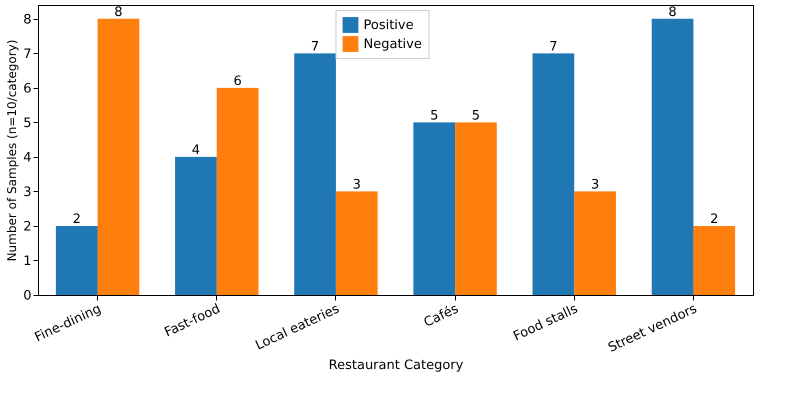 This screenshot has width=790, height=401. What do you see at coordinates (545, 323) in the screenshot?
I see `x-tick-label: Food stalls` at bounding box center [545, 323].